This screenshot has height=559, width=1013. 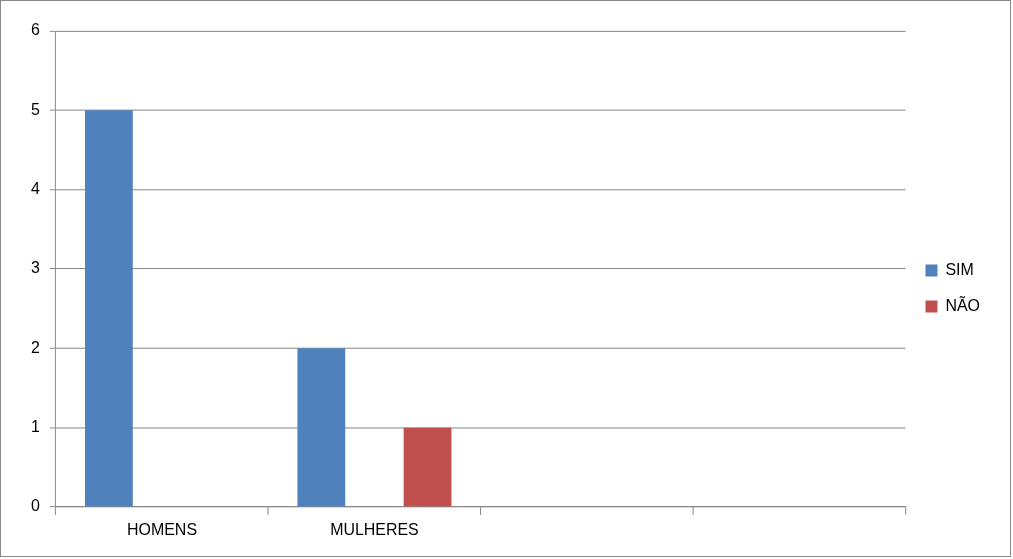 What do you see at coordinates (963, 304) in the screenshot?
I see `legend-label: NÃO` at bounding box center [963, 304].